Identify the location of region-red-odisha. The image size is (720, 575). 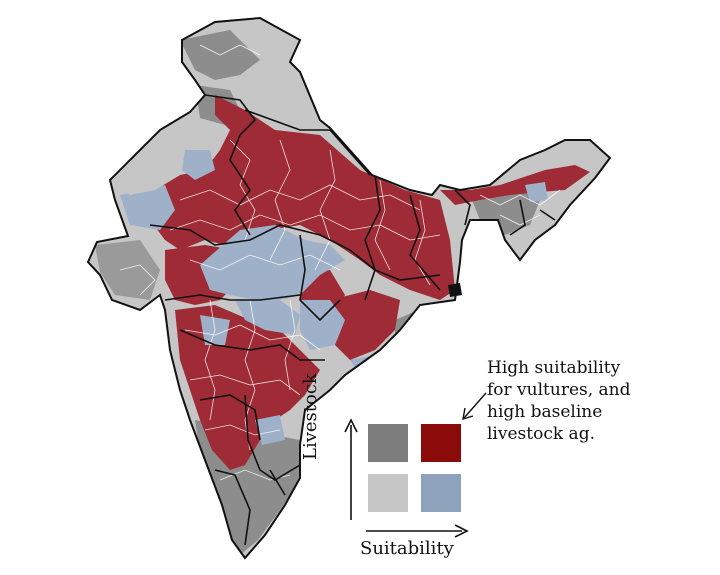
(365, 325).